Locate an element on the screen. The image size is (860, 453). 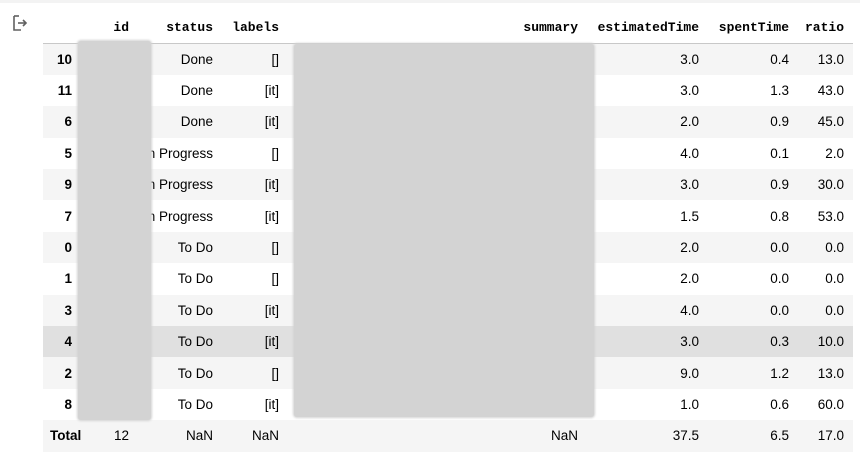
cell-labels: NaN is located at coordinates (265, 436).